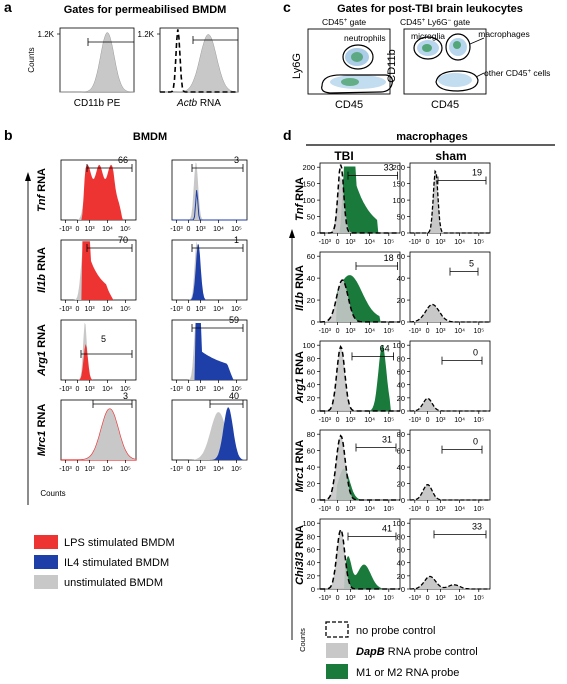  I want to click on y-tick-label: 150, so click(398, 184).